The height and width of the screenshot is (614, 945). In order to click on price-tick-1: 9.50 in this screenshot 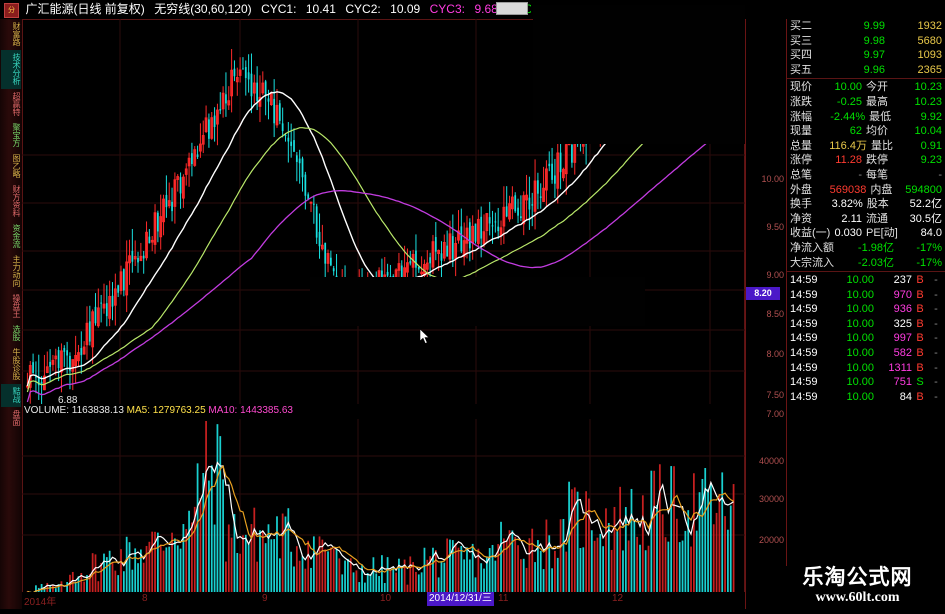, I will do `click(775, 227)`.